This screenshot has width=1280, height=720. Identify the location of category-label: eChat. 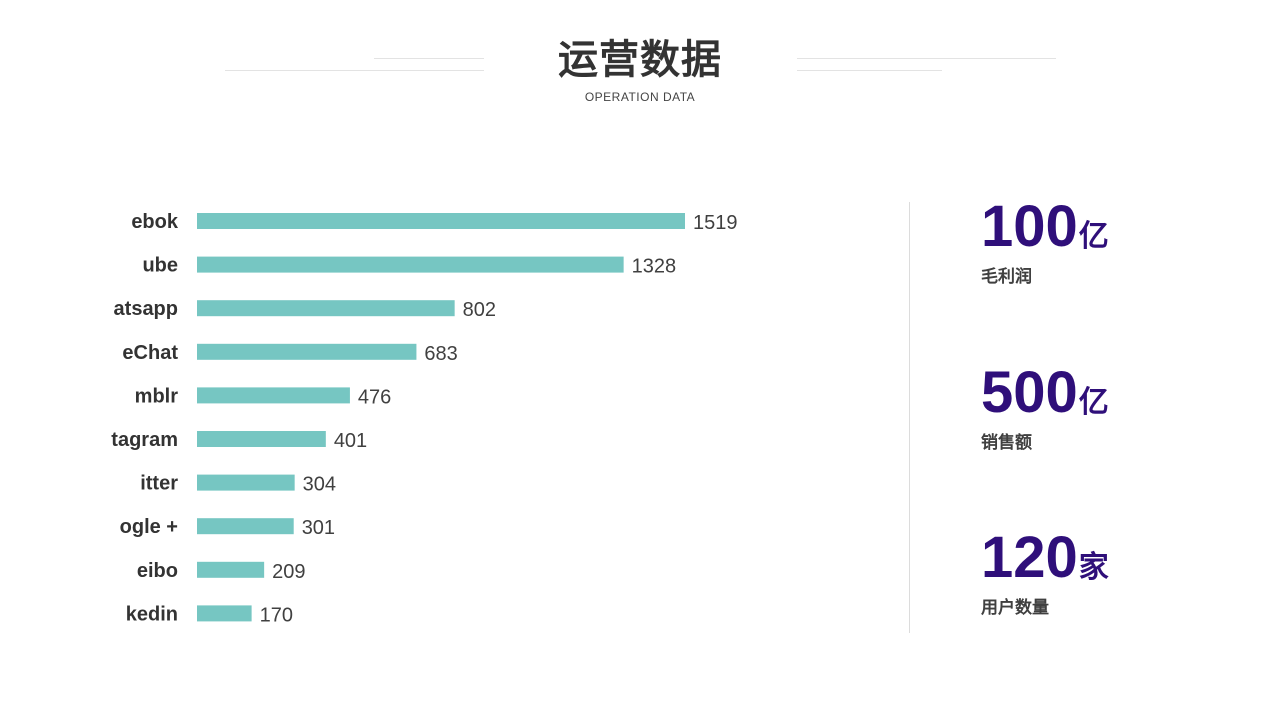
(150, 353).